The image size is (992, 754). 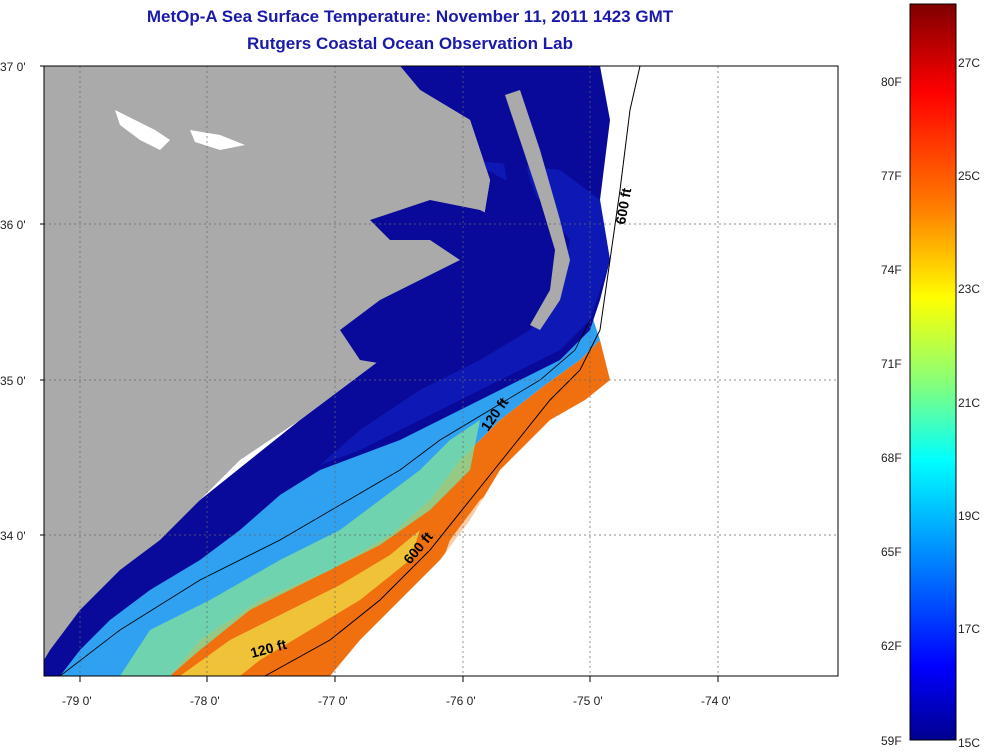 I want to click on colorbar-f-label: 77F, so click(x=891, y=176).